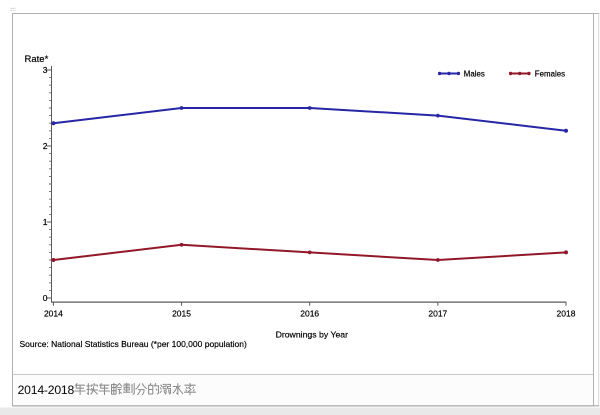  Describe the element at coordinates (437, 314) in the screenshot. I see `svg-text: 2017` at that location.